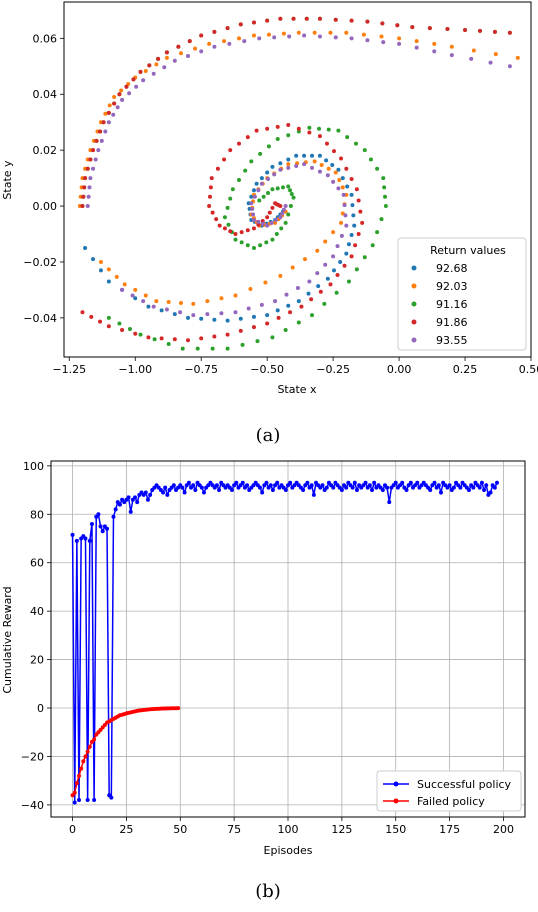 The image size is (538, 912). What do you see at coordinates (37, 660) in the screenshot?
I see `y-tick-label: 20` at bounding box center [37, 660].